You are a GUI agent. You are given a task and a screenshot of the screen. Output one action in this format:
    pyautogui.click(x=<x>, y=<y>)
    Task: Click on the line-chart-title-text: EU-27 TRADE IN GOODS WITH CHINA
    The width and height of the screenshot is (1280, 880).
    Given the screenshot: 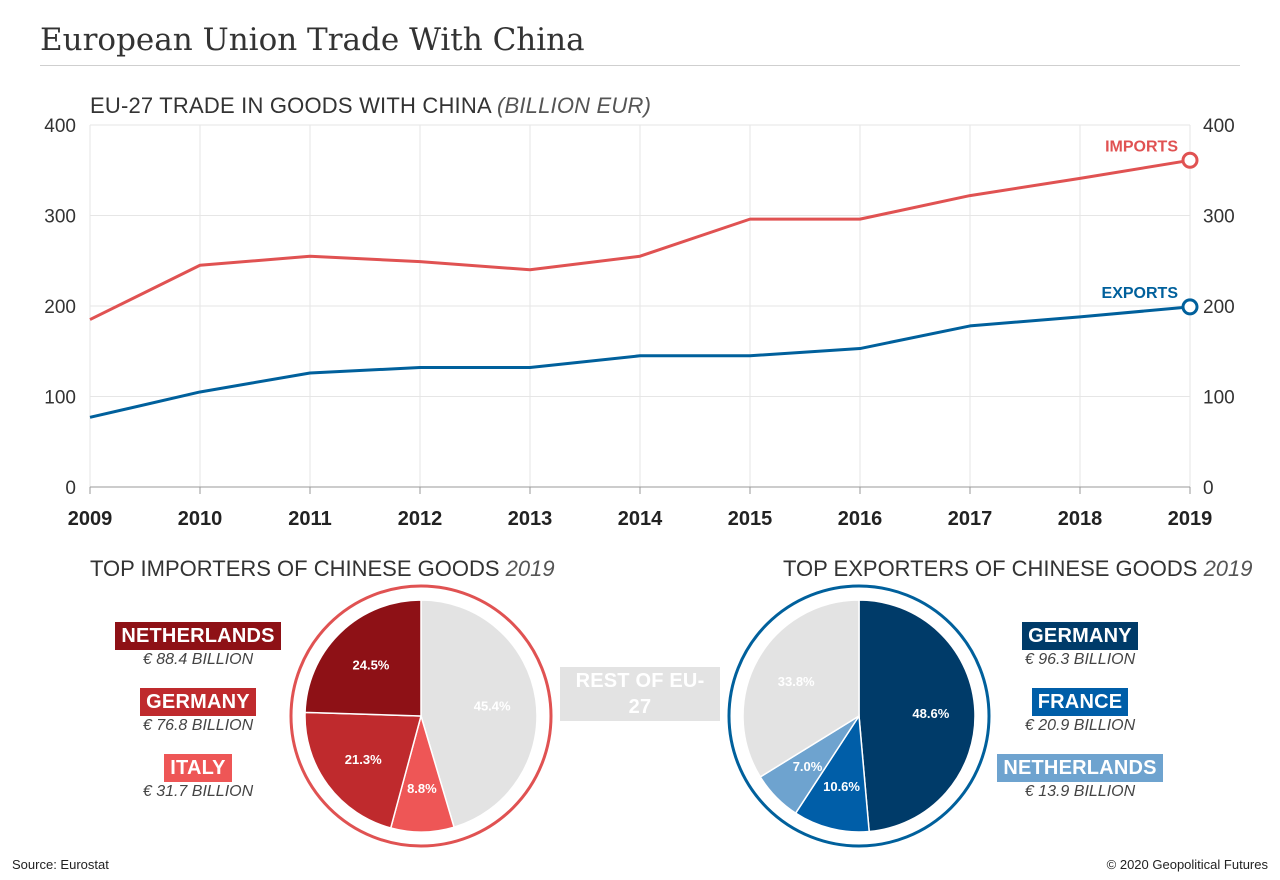 What is the action you would take?
    pyautogui.click(x=290, y=105)
    